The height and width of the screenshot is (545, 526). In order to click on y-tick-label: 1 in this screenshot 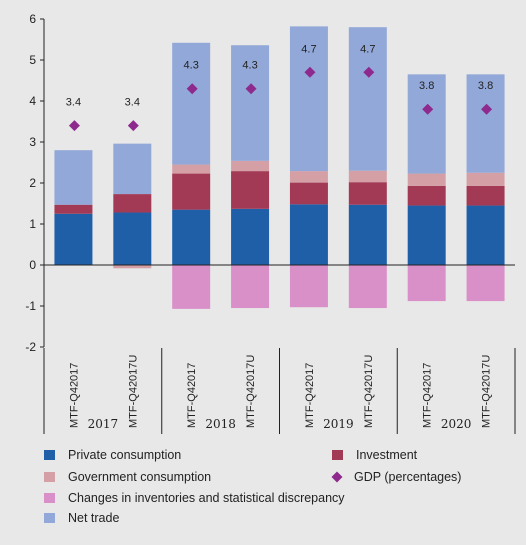, I will do `click(32, 224)`.